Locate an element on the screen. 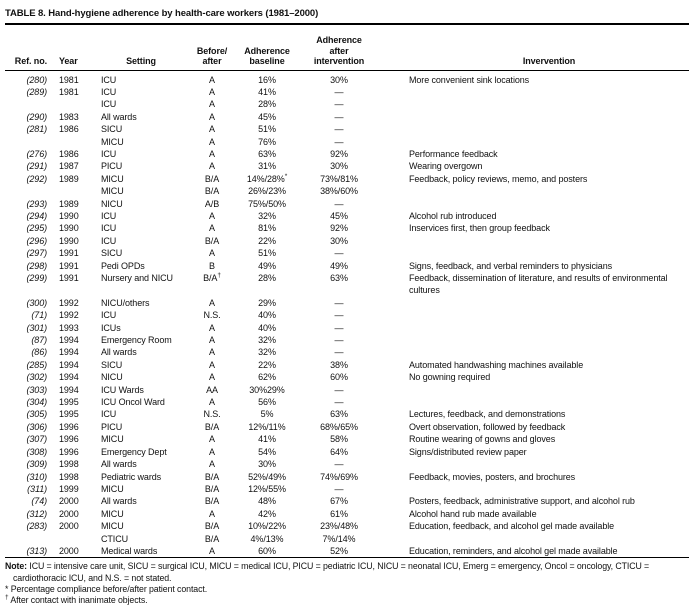 This screenshot has width=694, height=607. cell-baseline: 48% is located at coordinates (267, 501).